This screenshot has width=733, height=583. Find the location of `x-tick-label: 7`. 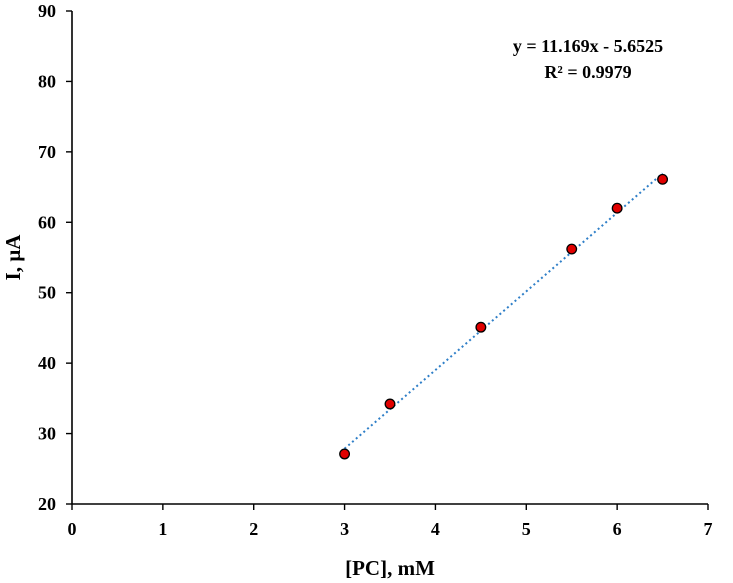

x-tick-label: 7 is located at coordinates (708, 529).